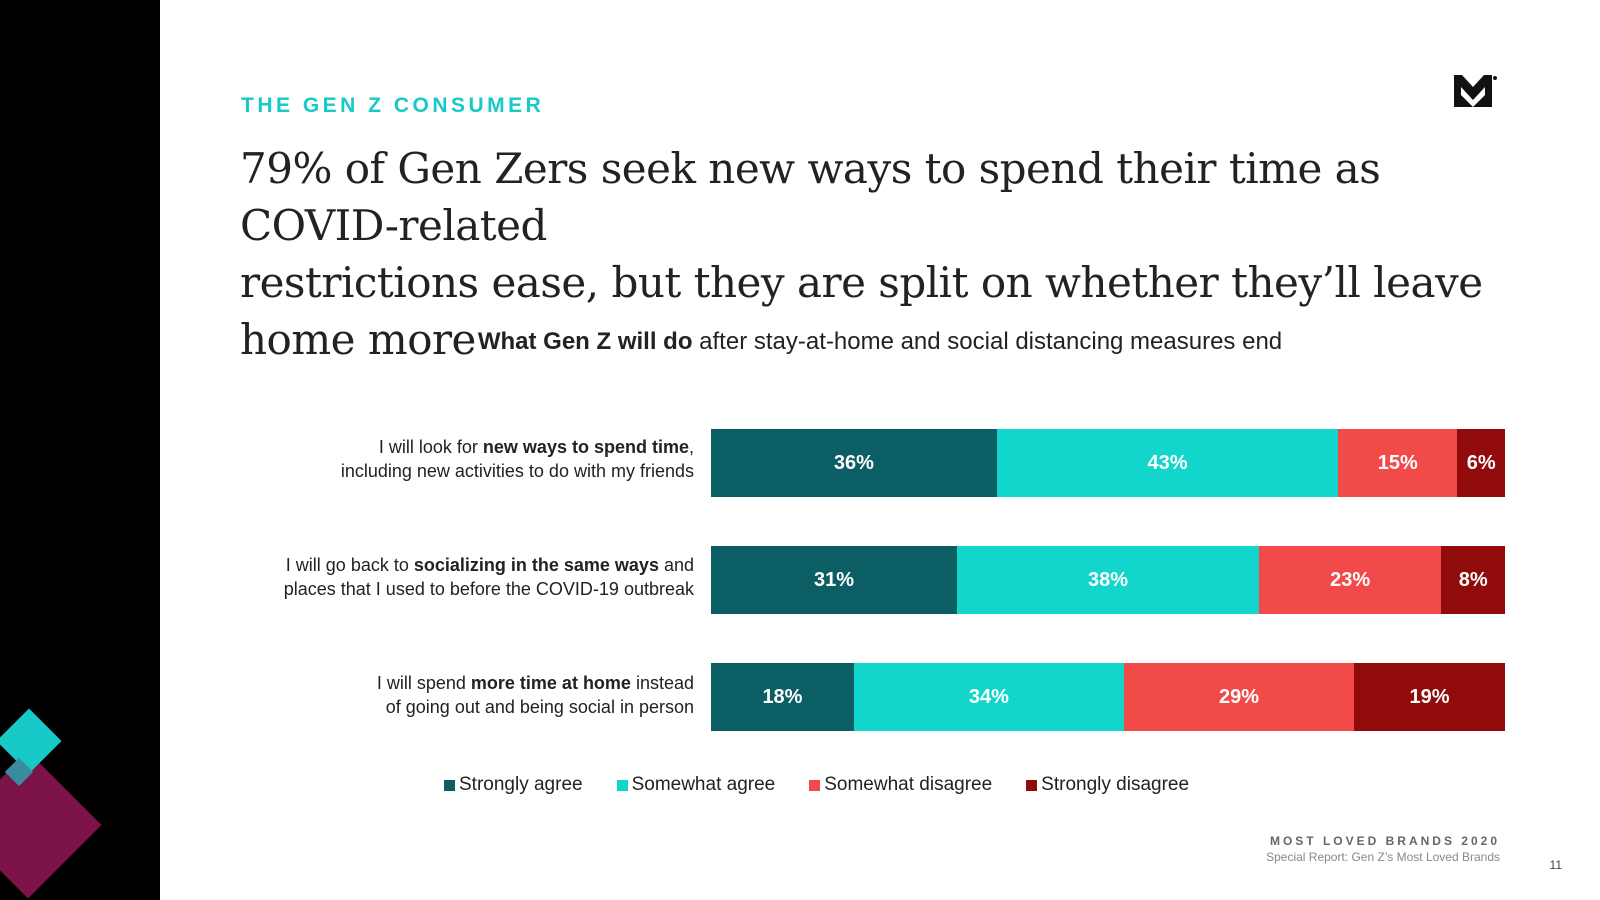 This screenshot has width=1600, height=900. What do you see at coordinates (1384, 841) in the screenshot?
I see `footer-brand: MOST LOVED BRANDS 2020` at bounding box center [1384, 841].